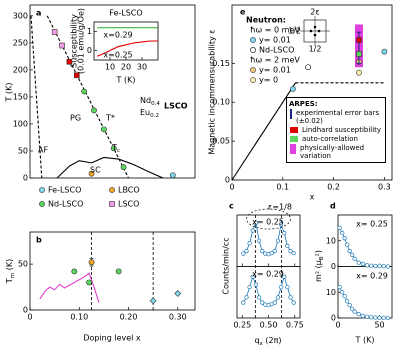  What do you see at coordinates (231, 206) in the screenshot?
I see `annotation: c` at bounding box center [231, 206].